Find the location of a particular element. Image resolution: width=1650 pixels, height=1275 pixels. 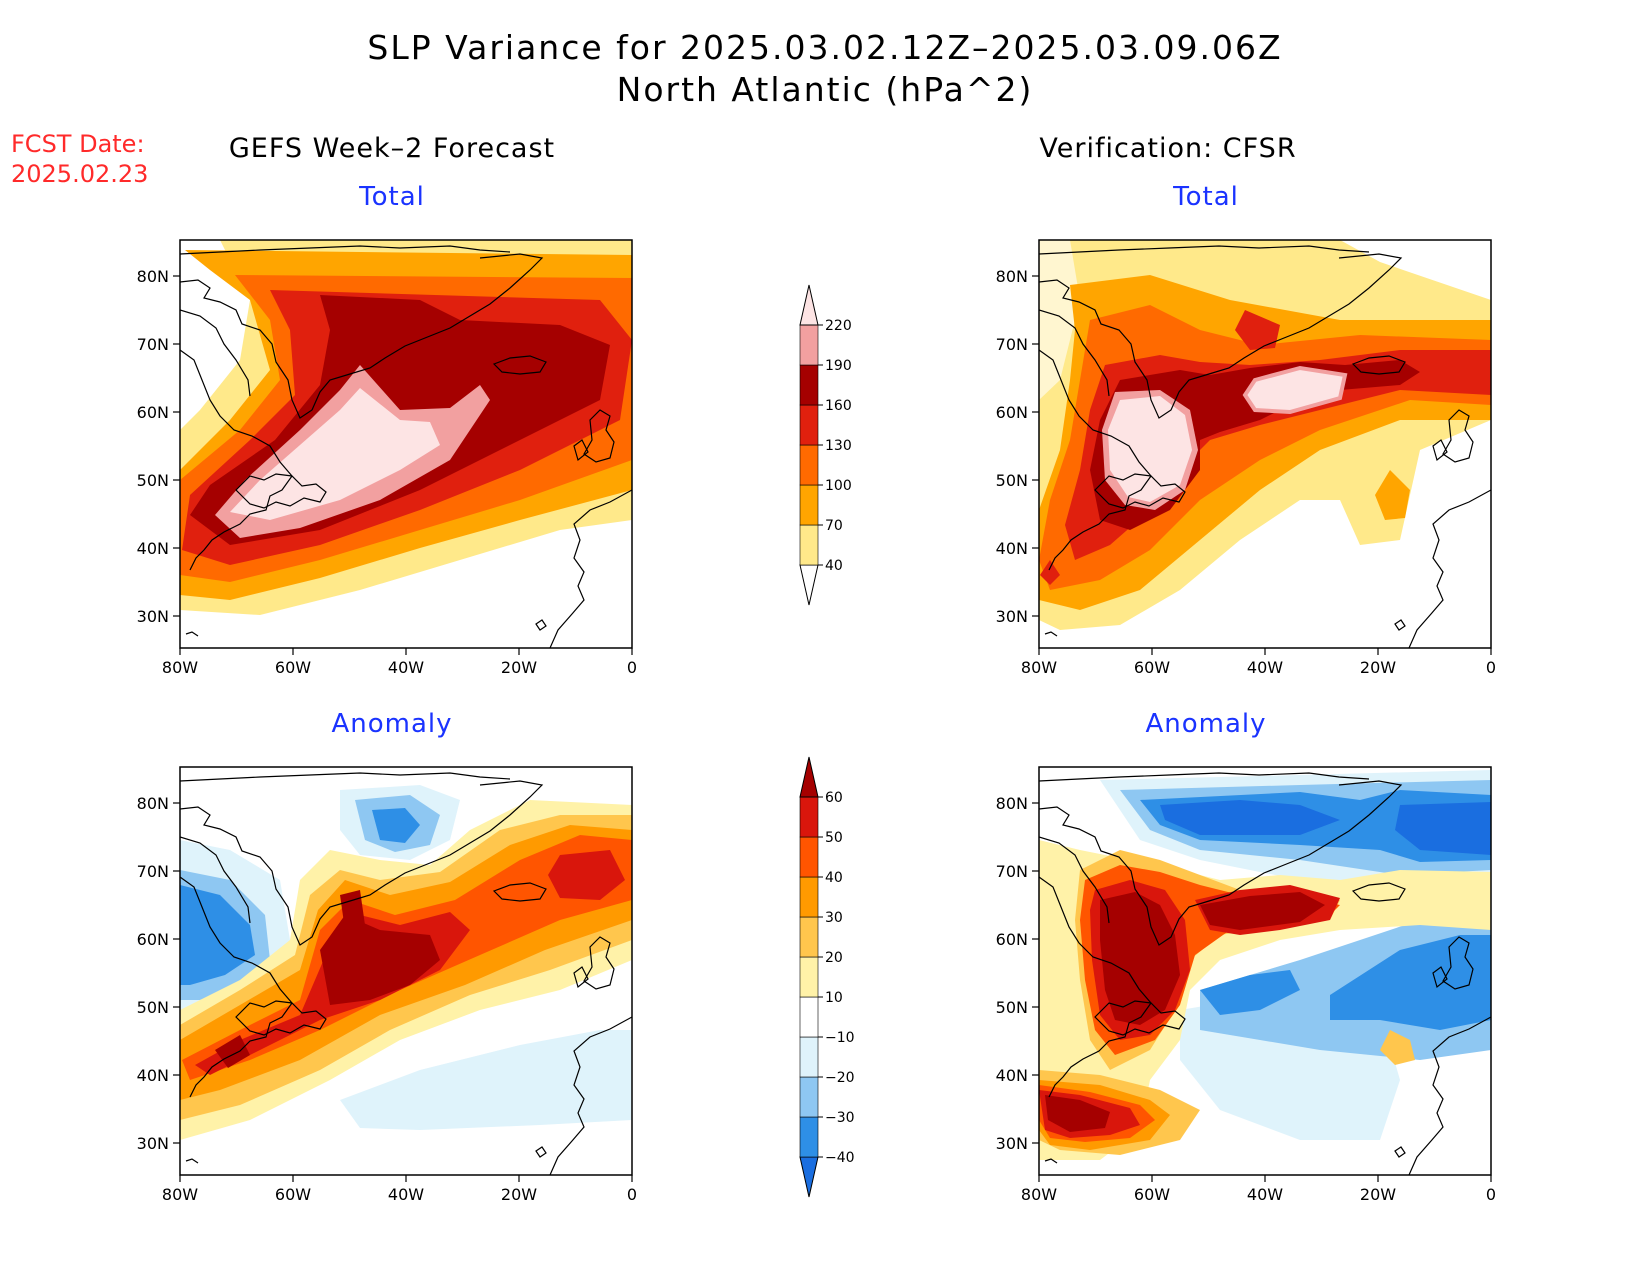

total-colorbar-label: 40 is located at coordinates (834, 566).